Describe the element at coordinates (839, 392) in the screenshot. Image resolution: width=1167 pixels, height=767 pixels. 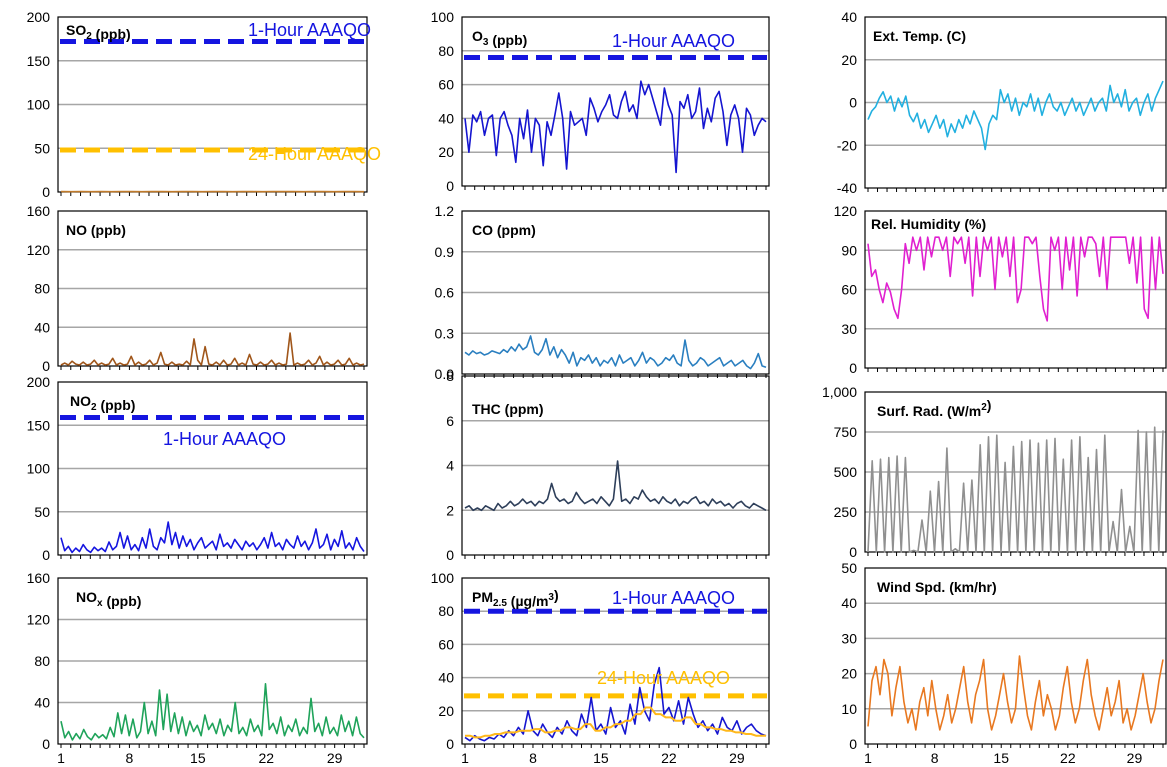
I see `y-tick-label: 1,000` at that location.